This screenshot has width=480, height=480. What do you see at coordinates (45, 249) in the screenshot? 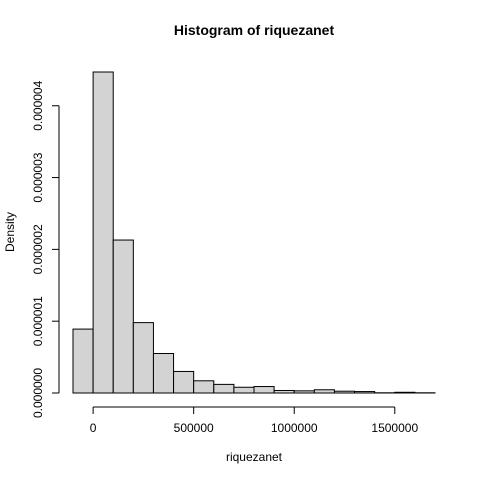
I see `y-axis: 0.000000 0.000001 0.000002 0.000003 0.000004` at bounding box center [45, 249].